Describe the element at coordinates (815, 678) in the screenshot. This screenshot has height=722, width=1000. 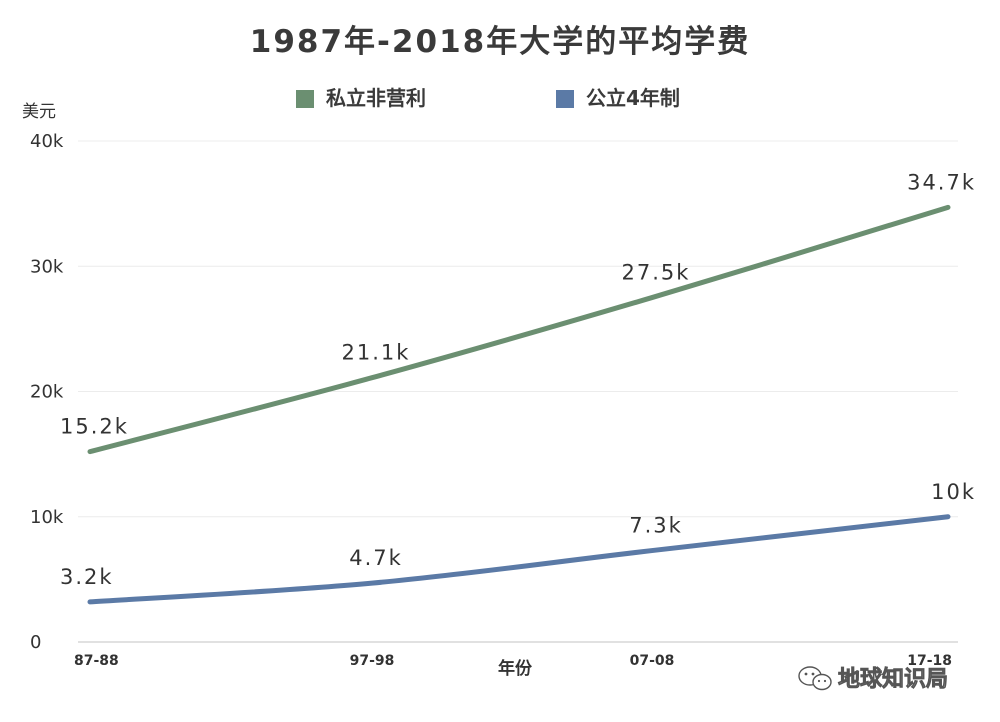
I see `wechat-icon` at that location.